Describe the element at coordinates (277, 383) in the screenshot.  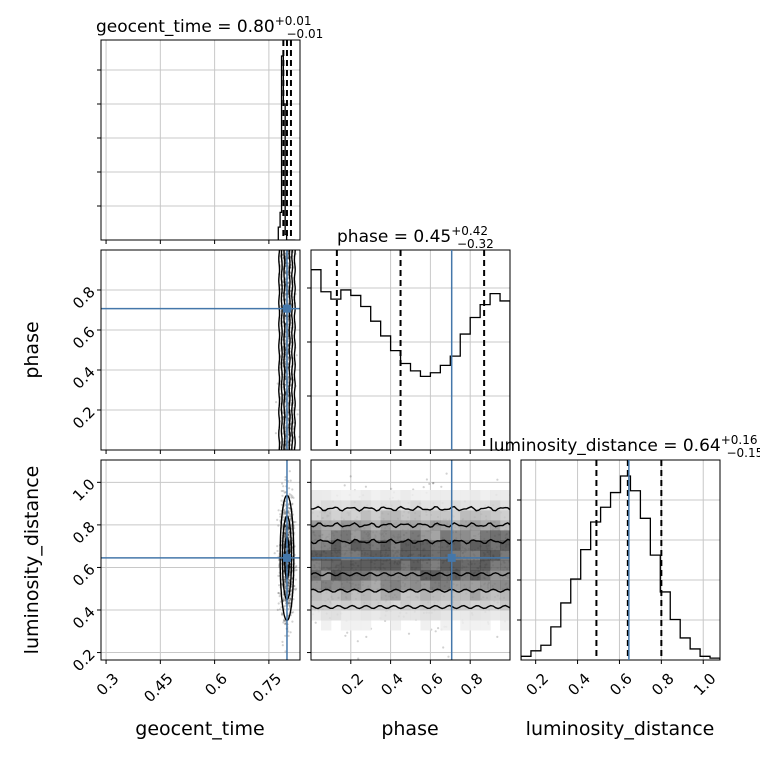
I see `scatter-phase-geocent-time-point` at that location.